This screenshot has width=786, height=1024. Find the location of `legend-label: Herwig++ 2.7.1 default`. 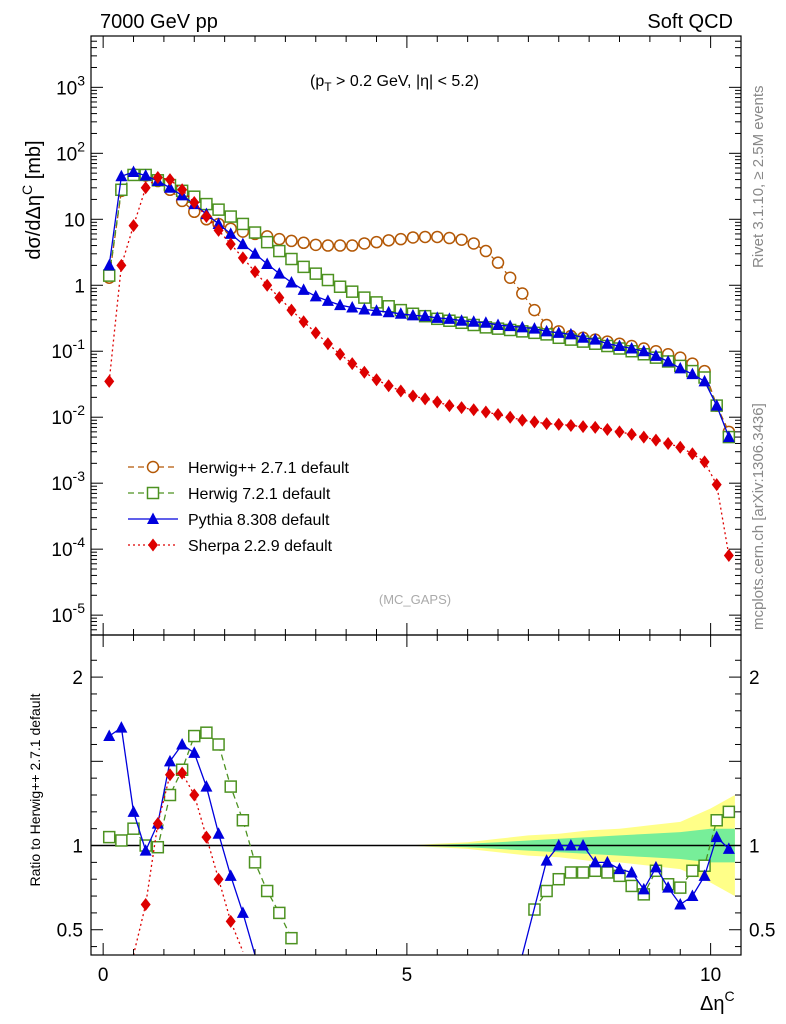

legend-label: Herwig++ 2.7.1 default is located at coordinates (269, 468).